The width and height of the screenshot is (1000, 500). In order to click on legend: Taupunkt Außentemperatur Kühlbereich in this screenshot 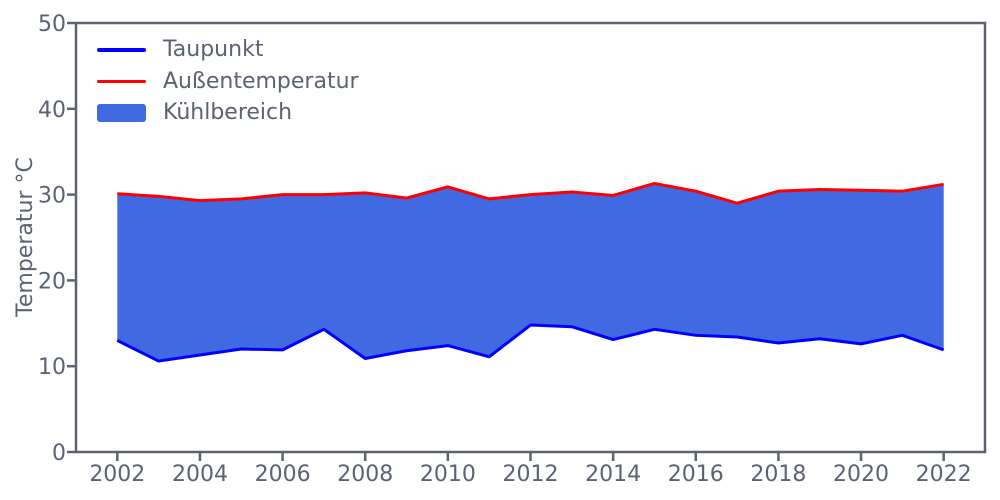, I will do `click(228, 81)`.